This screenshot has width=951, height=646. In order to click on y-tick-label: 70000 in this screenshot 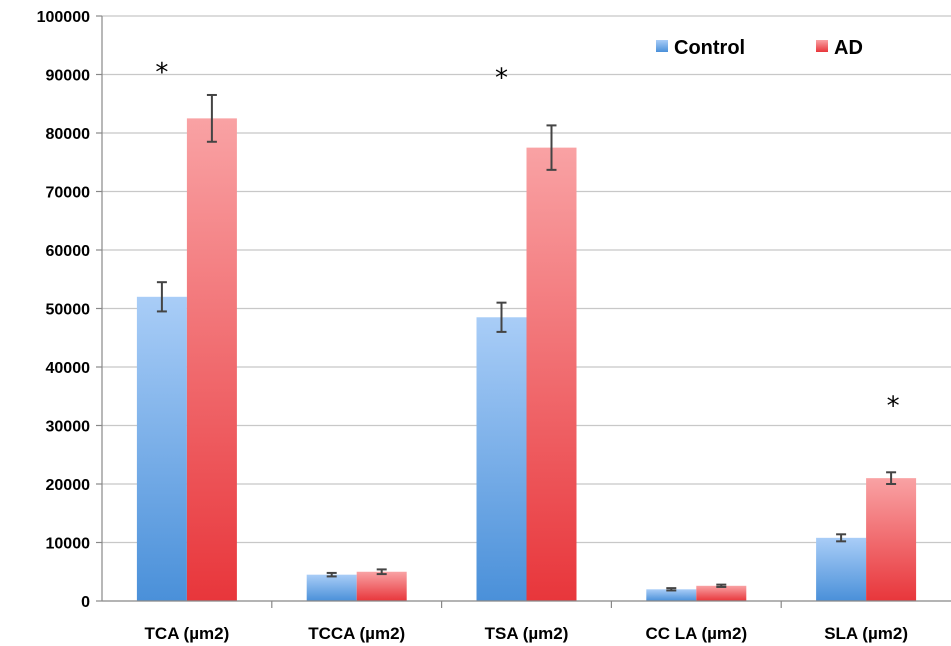, I will do `click(68, 193)`.